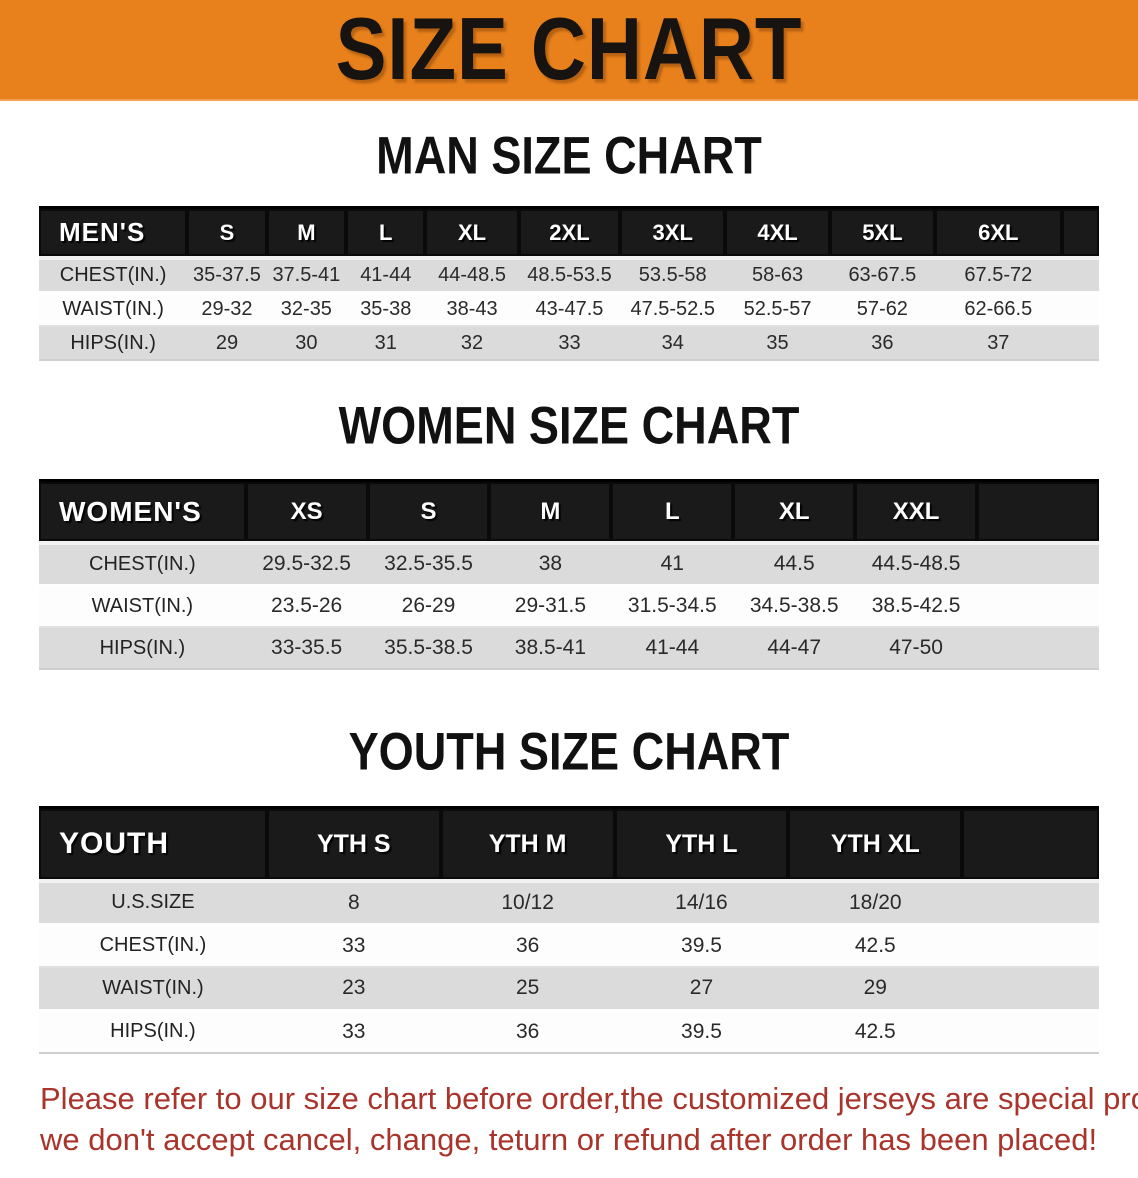 The width and height of the screenshot is (1138, 1178). I want to click on women-cell: 26-29, so click(428, 606).